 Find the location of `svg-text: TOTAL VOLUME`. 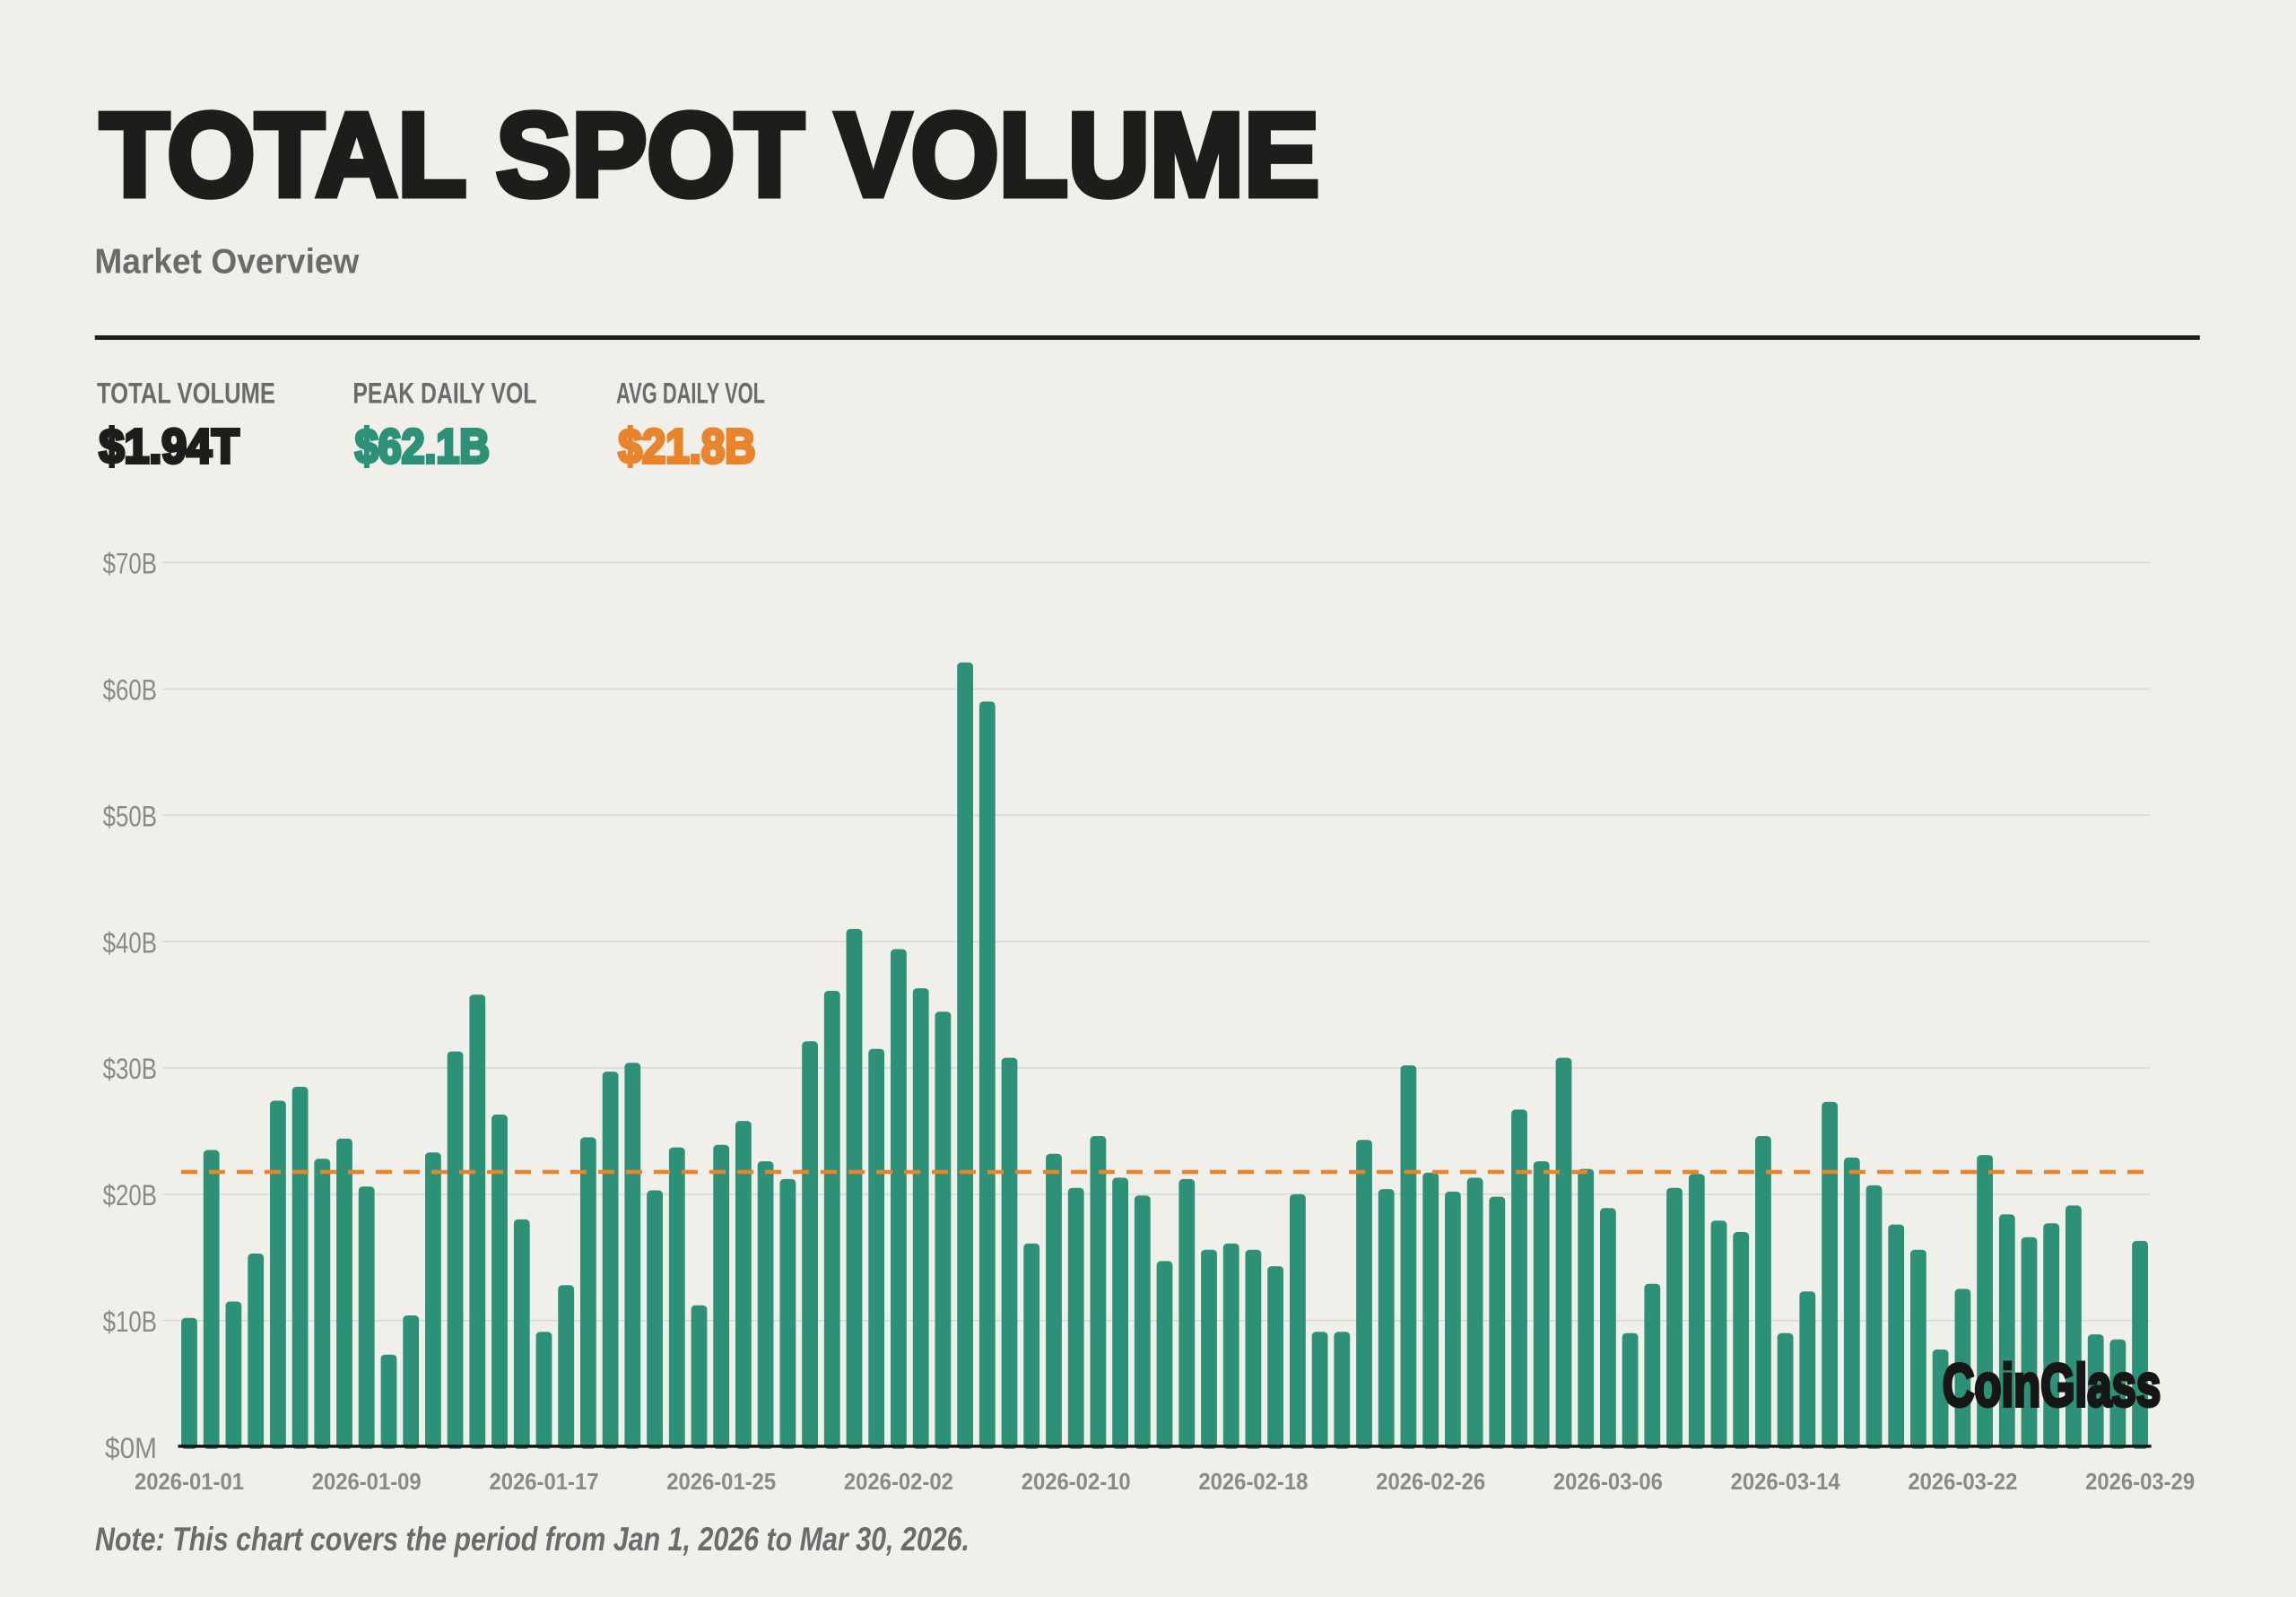

svg-text: TOTAL VOLUME is located at coordinates (186, 394).